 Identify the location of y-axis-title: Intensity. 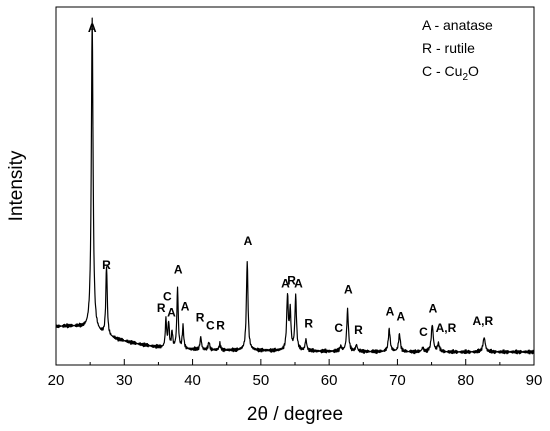
(16, 185).